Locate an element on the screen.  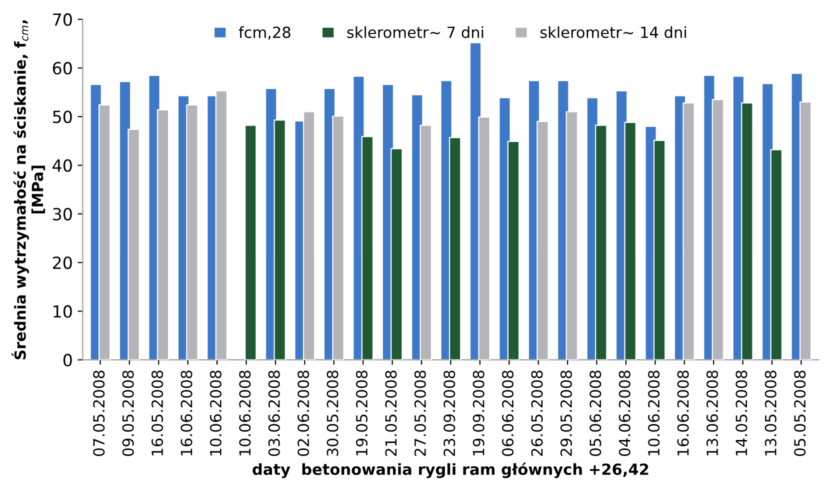
legend-label: fcm,28 is located at coordinates (264, 33).